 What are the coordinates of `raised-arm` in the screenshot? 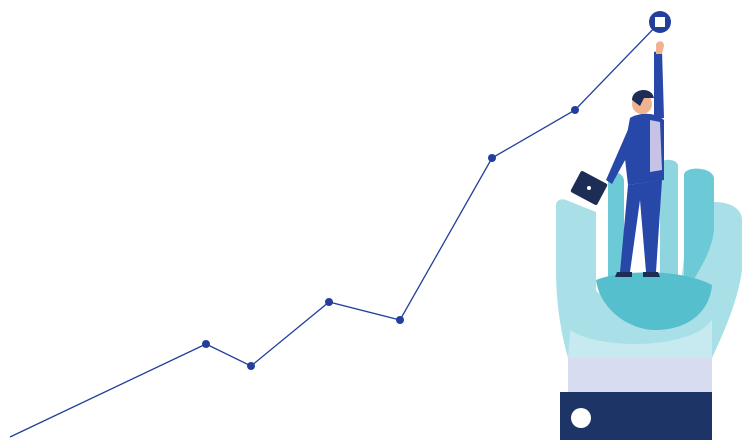 It's located at (659, 84).